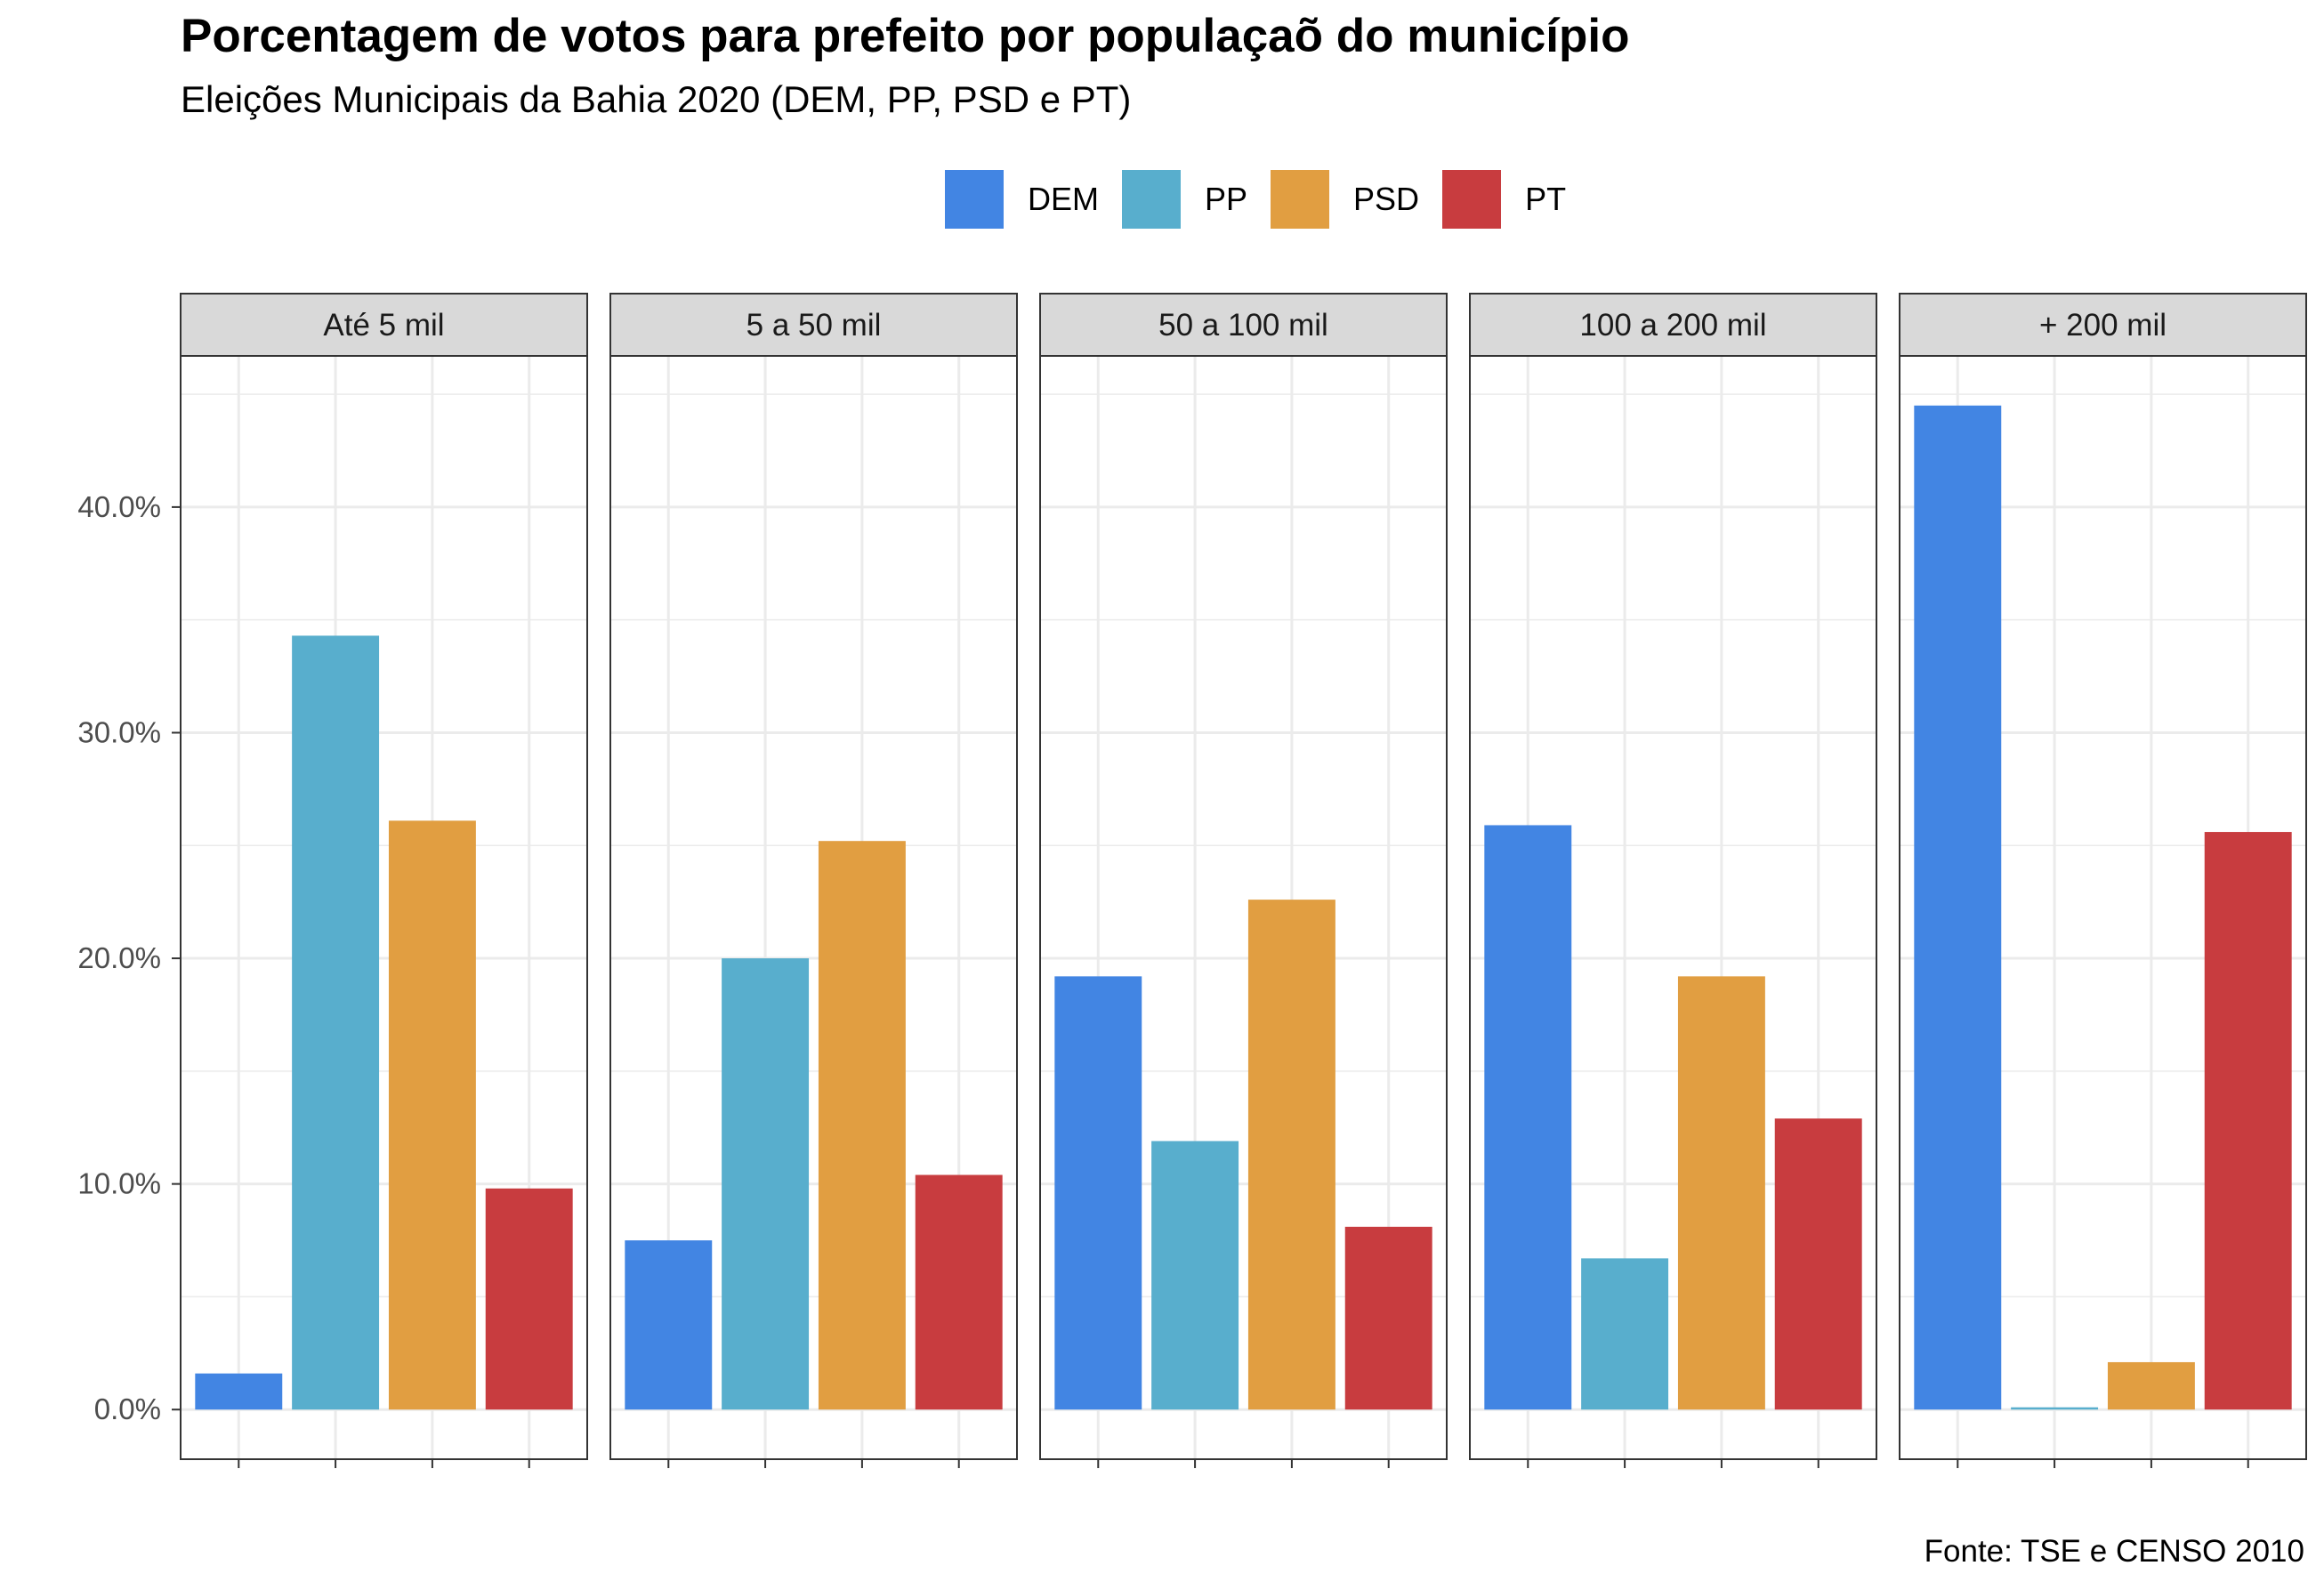 This screenshot has width=2324, height=1590. I want to click on legend-key-pt, so click(1472, 199).